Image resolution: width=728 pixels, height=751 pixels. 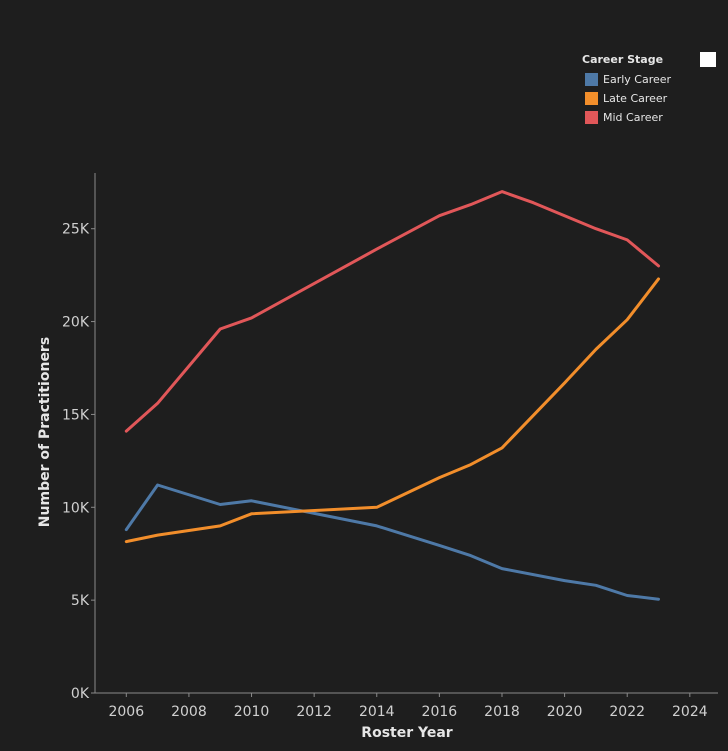 I want to click on legend-item-label: Early Career, so click(x=637, y=79).